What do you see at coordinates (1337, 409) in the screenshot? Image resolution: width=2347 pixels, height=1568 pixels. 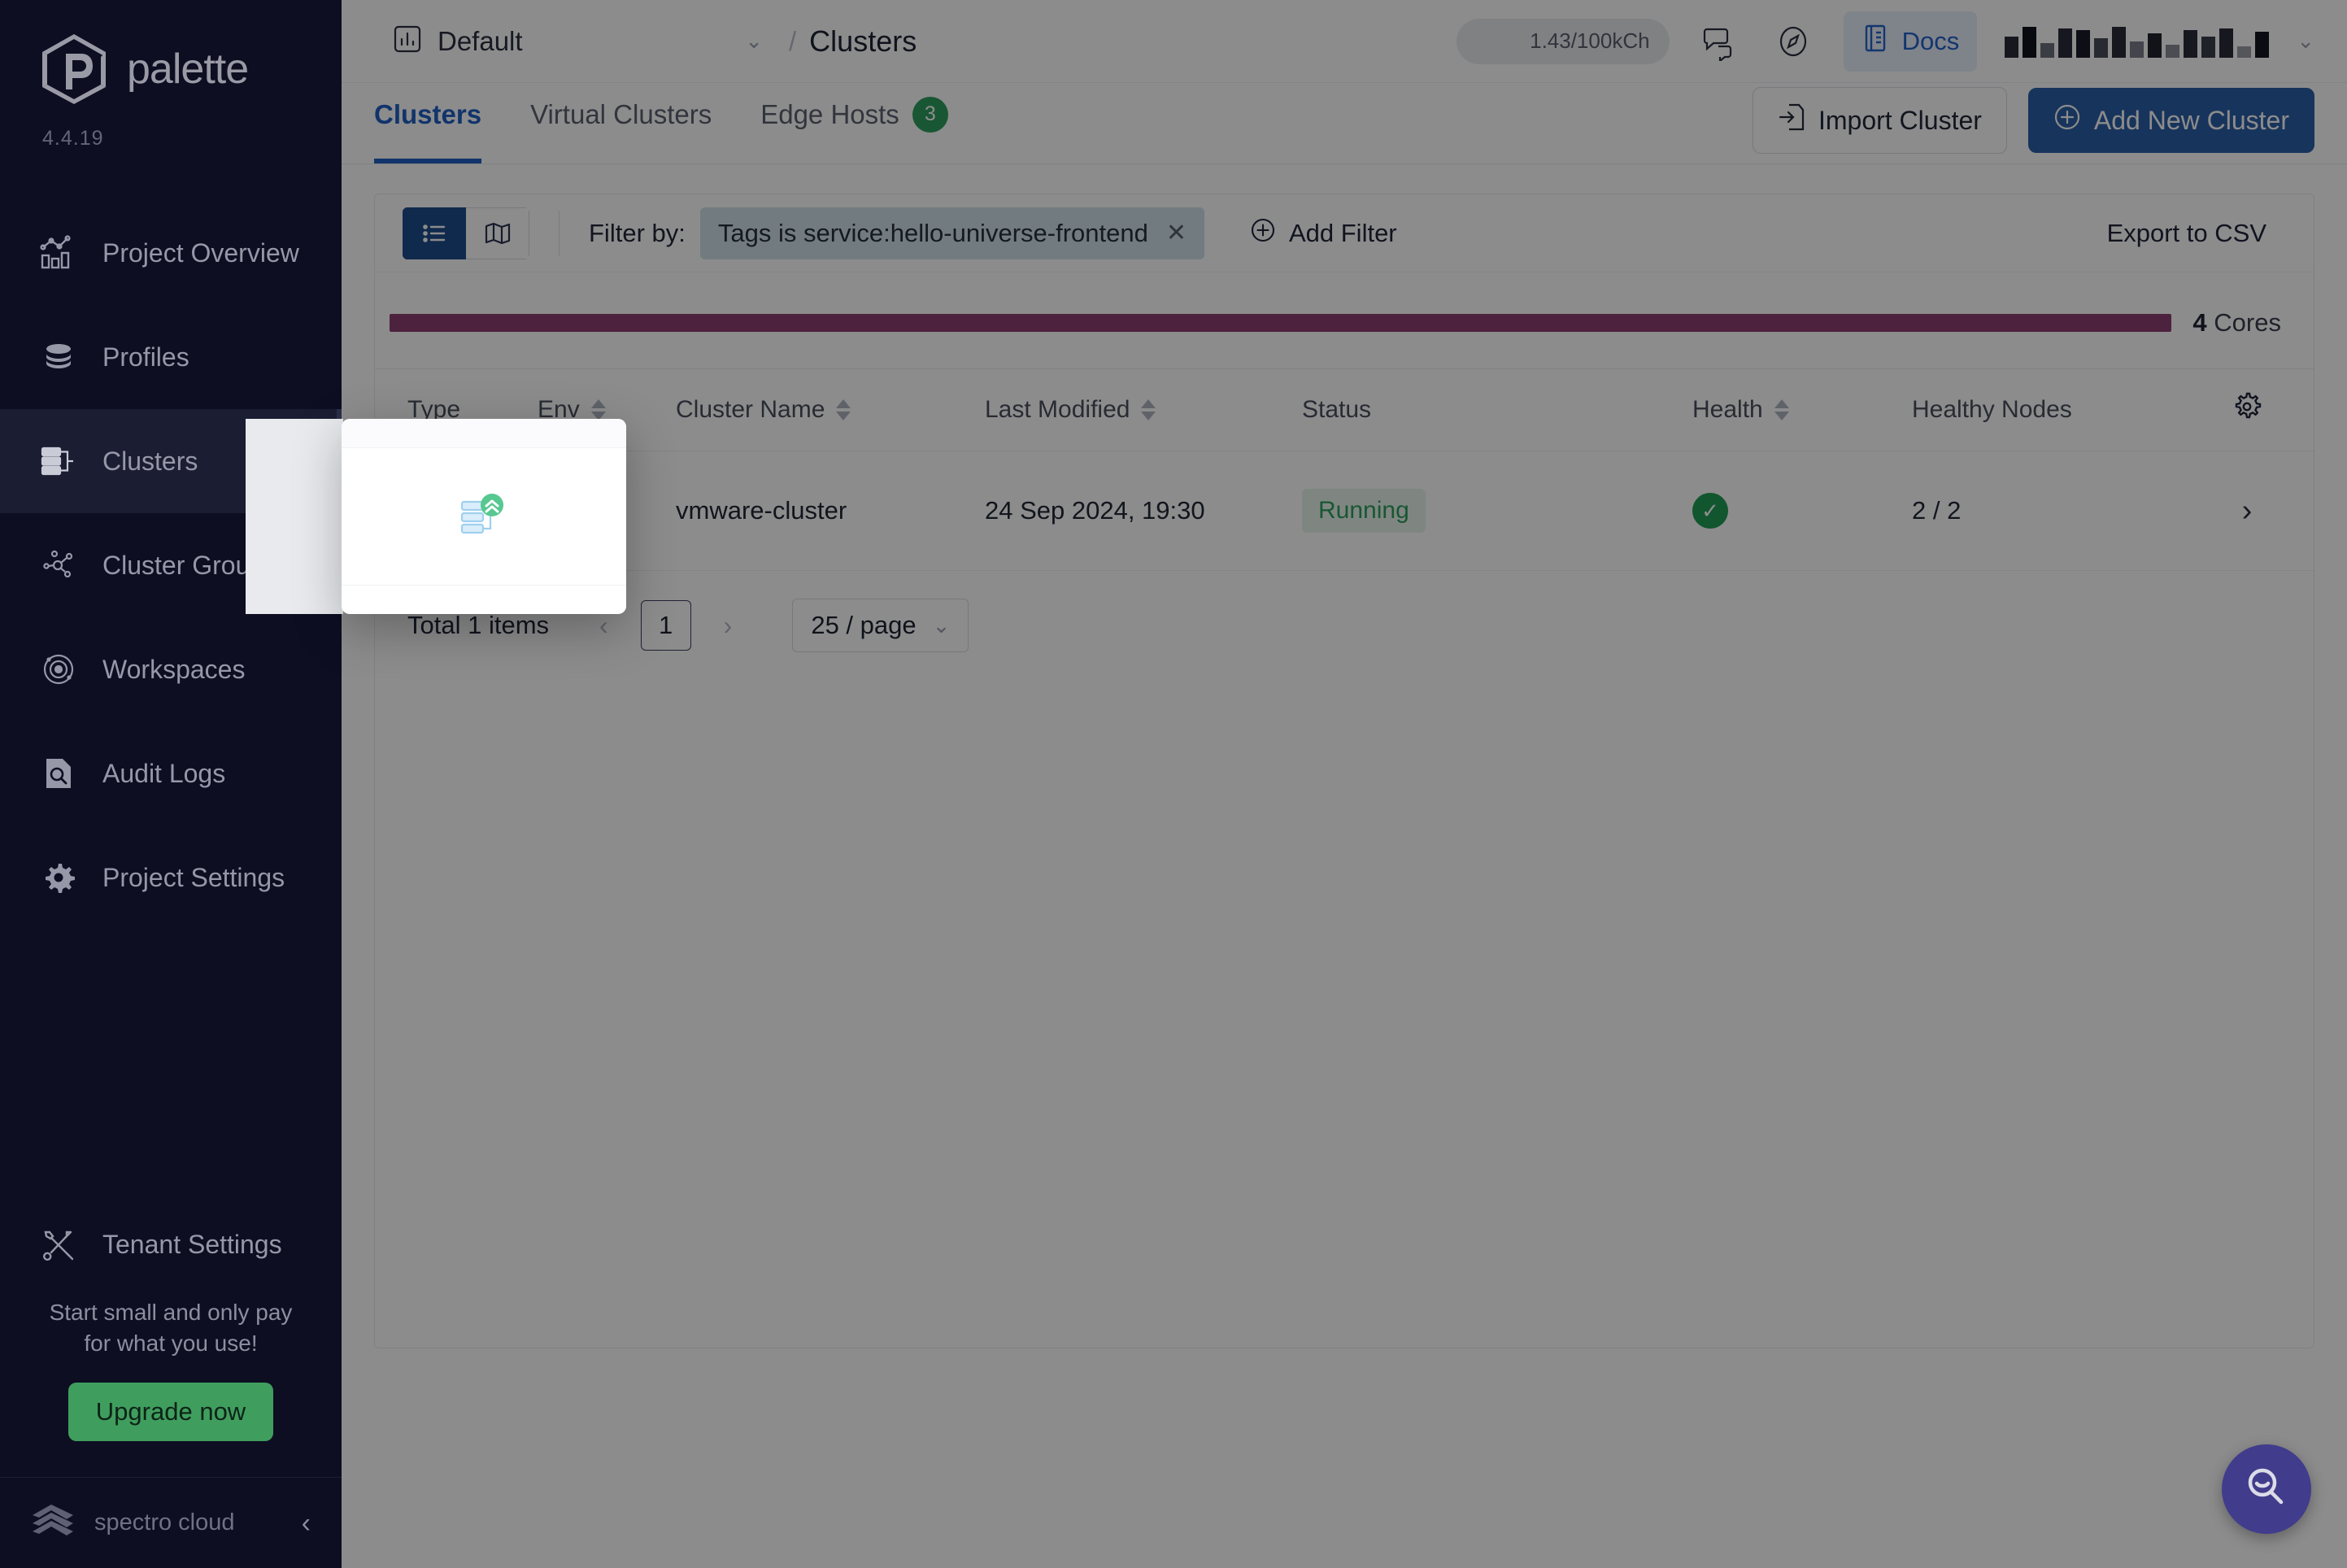 I see `header-label: Status` at bounding box center [1337, 409].